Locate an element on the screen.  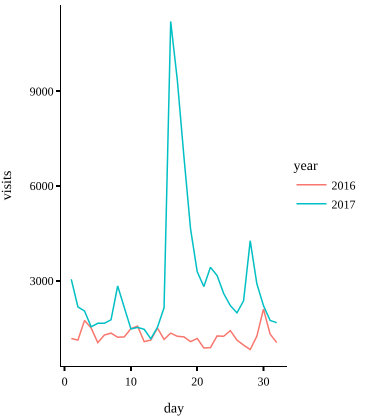
y-axis-title: visits is located at coordinates (7, 185).